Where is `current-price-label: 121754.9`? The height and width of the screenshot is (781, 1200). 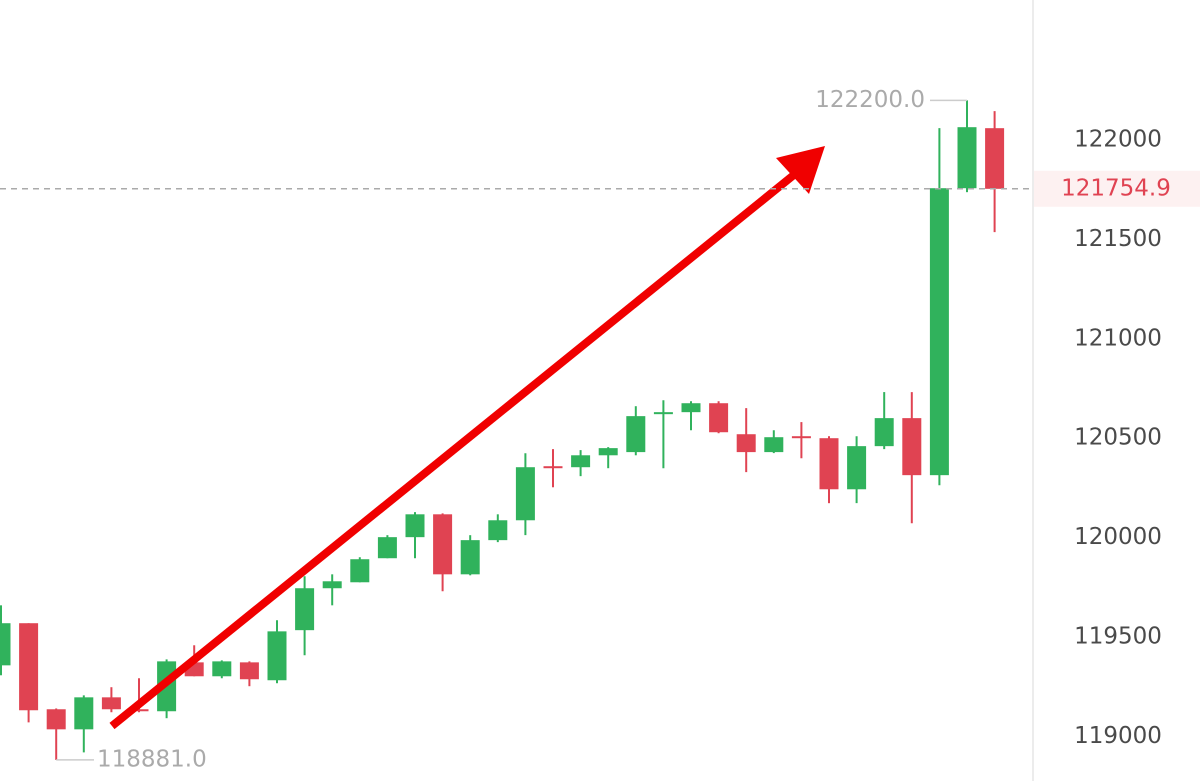
current-price-label: 121754.9 is located at coordinates (1116, 188).